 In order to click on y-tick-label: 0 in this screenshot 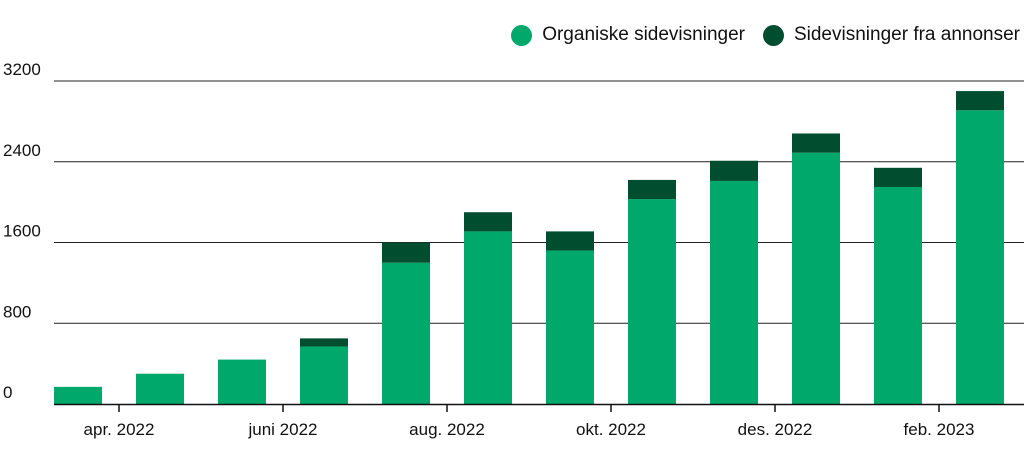, I will do `click(7, 392)`.